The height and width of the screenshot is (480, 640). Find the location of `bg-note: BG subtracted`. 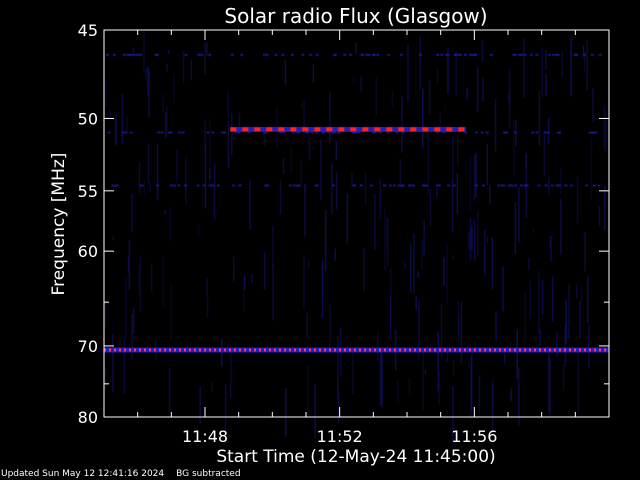

bg-note: BG subtracted is located at coordinates (208, 474).